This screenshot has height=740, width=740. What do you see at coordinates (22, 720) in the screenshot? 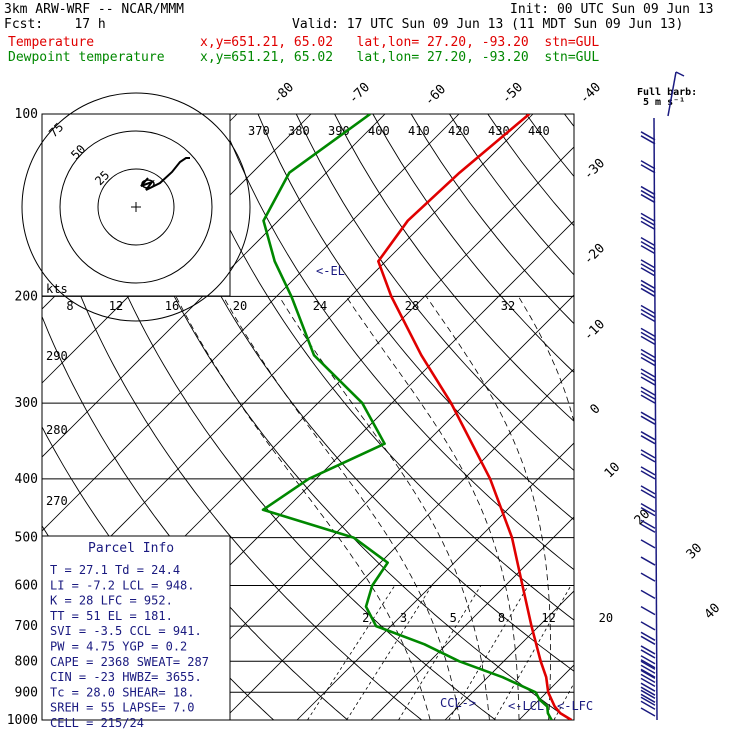
I see `pressure-label: 1000` at bounding box center [22, 720].